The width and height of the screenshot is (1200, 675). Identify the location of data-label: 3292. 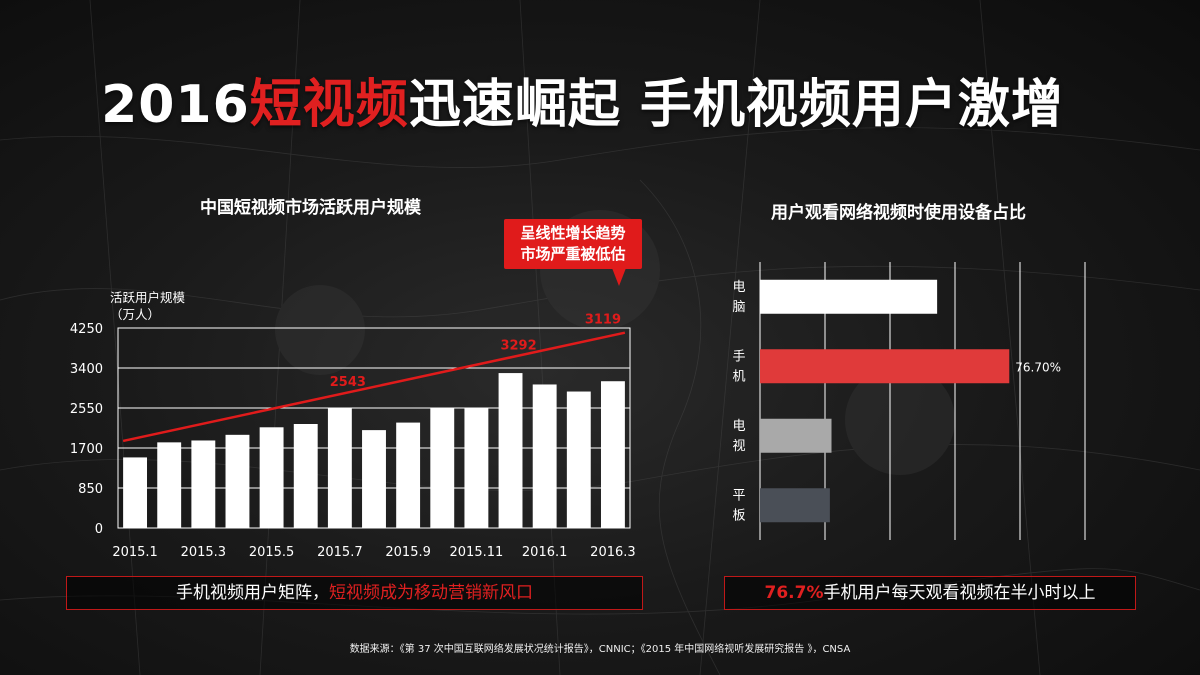
(518, 345).